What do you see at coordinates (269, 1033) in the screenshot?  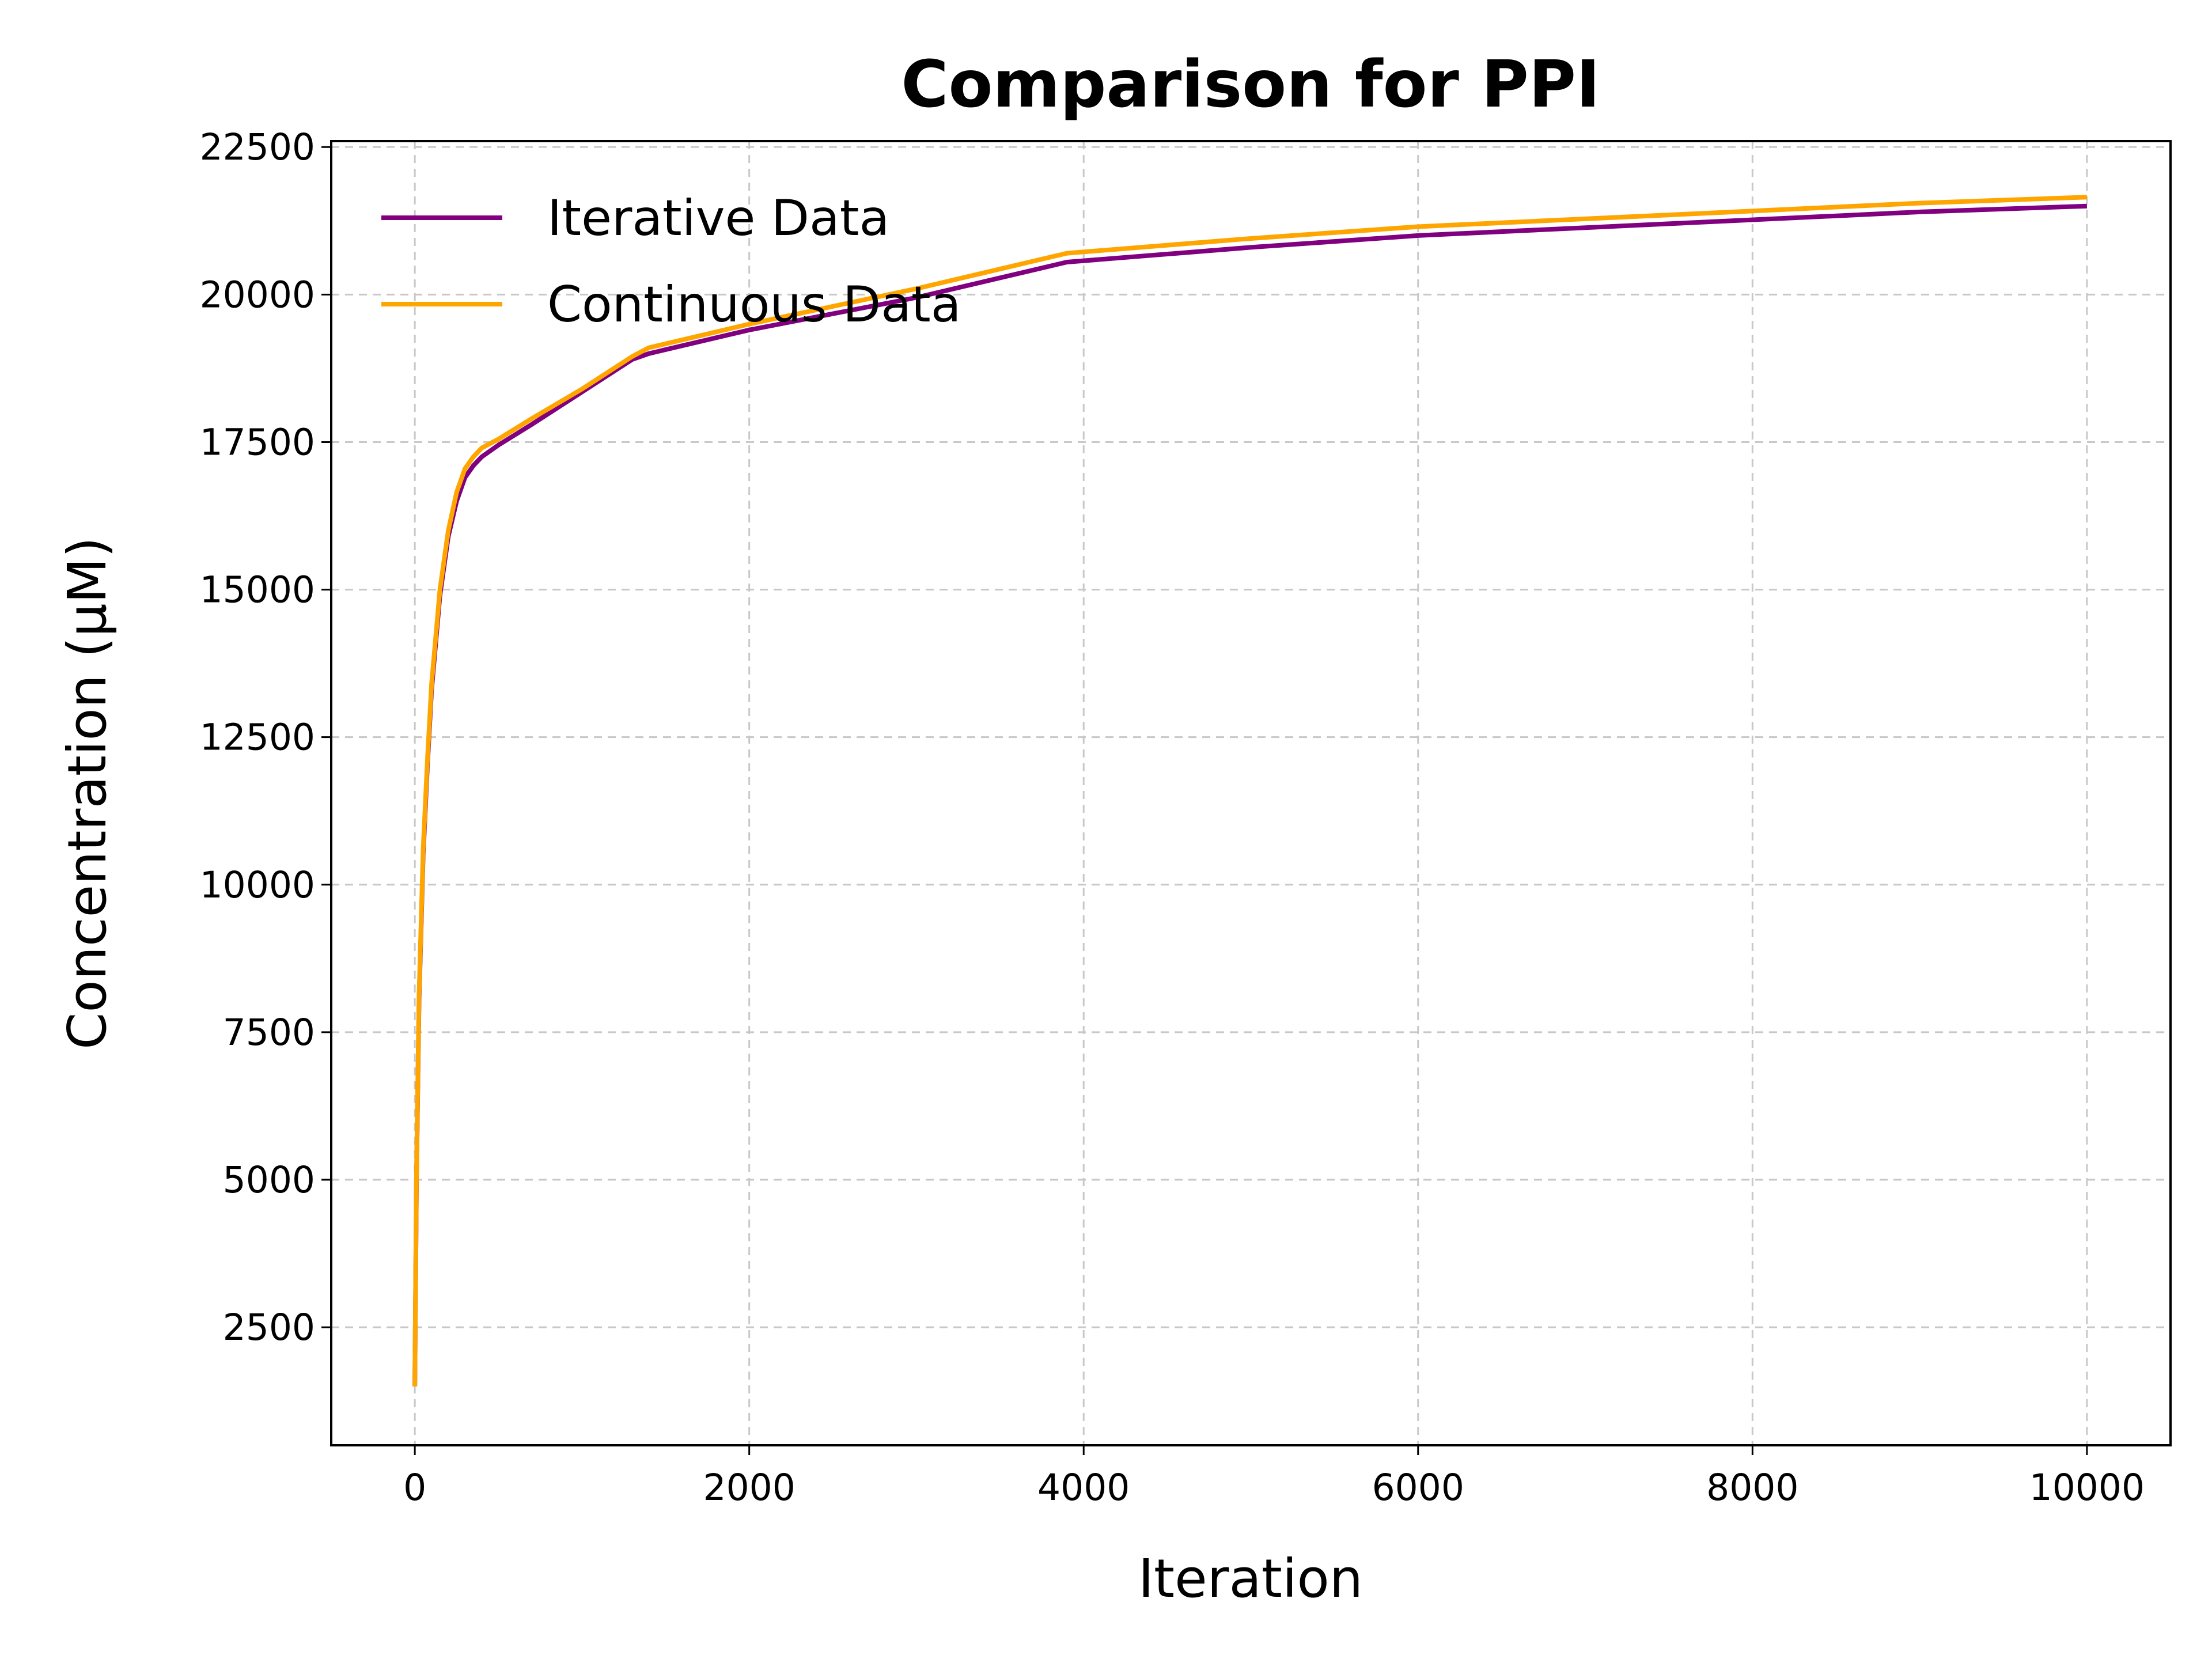 I see `y-tick-label: 7500` at bounding box center [269, 1033].